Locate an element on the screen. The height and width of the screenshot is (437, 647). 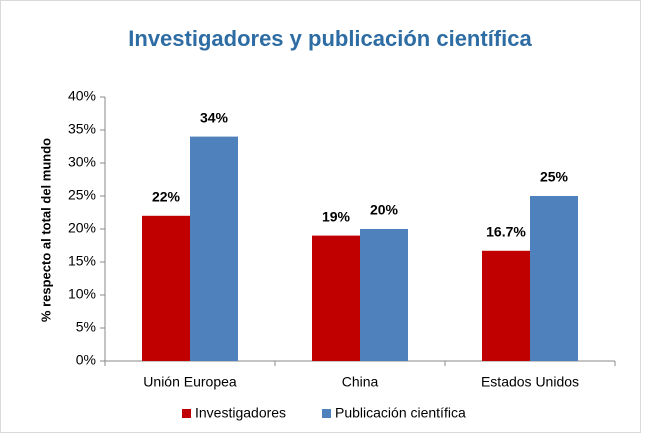
y-tick-label: 5% is located at coordinates (86, 327).